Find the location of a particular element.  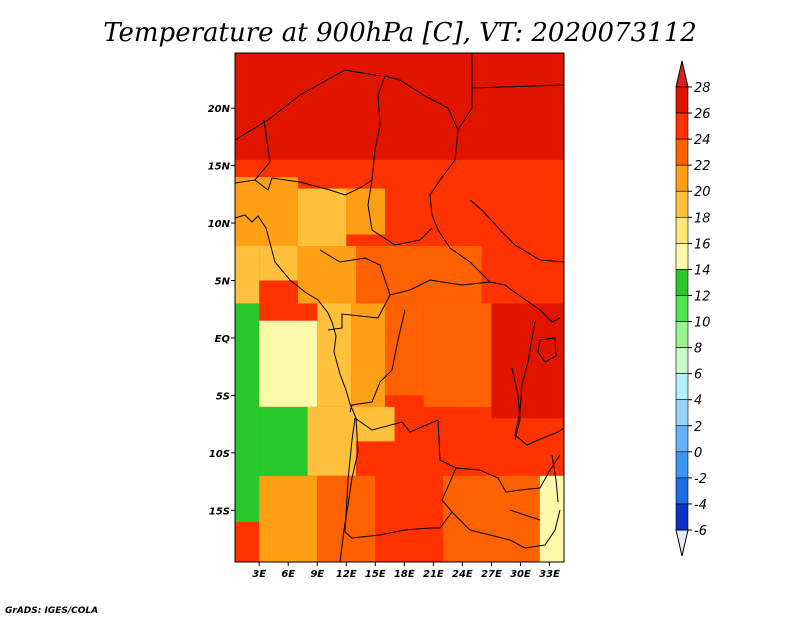

x-tick-label: 3E is located at coordinates (259, 574).